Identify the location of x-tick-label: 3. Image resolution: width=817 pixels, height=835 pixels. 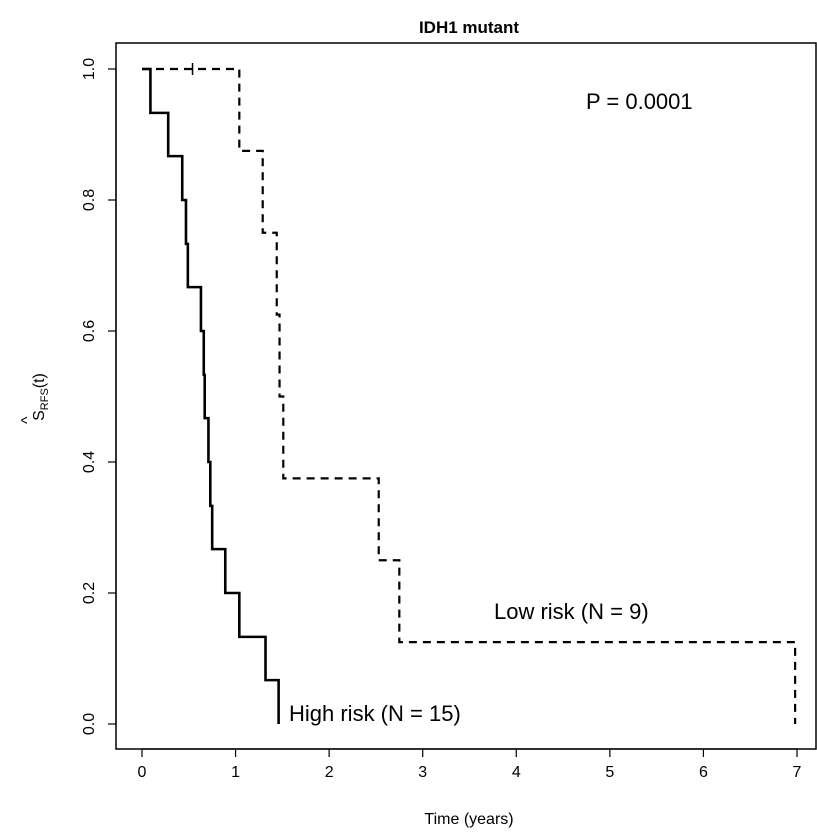
(422, 772).